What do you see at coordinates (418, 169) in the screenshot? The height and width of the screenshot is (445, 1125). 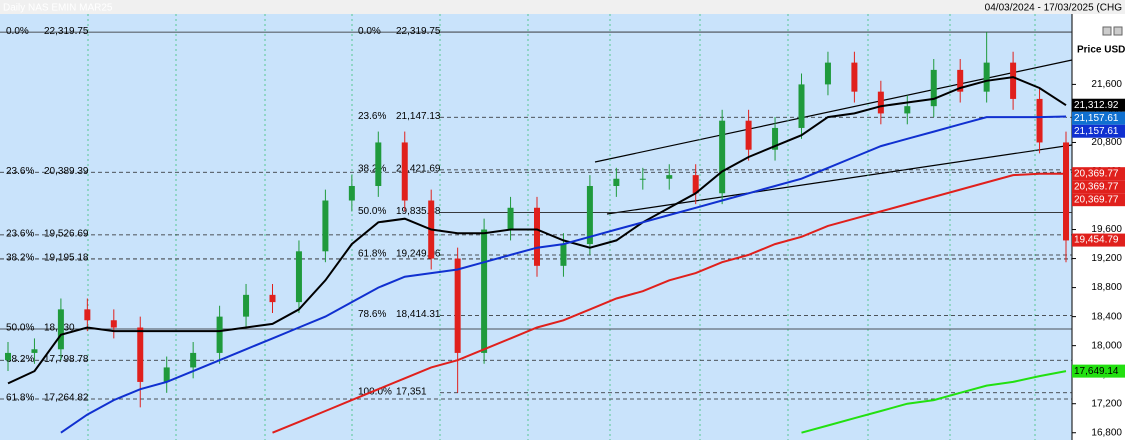 I see `fib-value: 20,421.69` at bounding box center [418, 169].